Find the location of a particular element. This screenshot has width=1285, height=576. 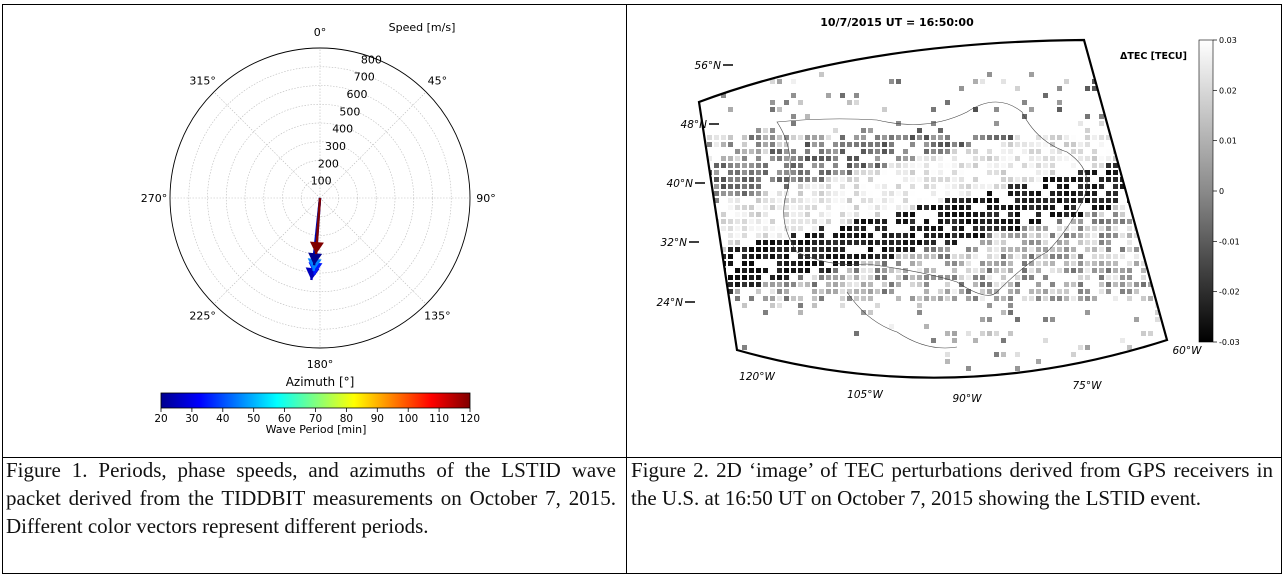

map-title: 10/7/2015 UT = 16:50:00 is located at coordinates (897, 22).